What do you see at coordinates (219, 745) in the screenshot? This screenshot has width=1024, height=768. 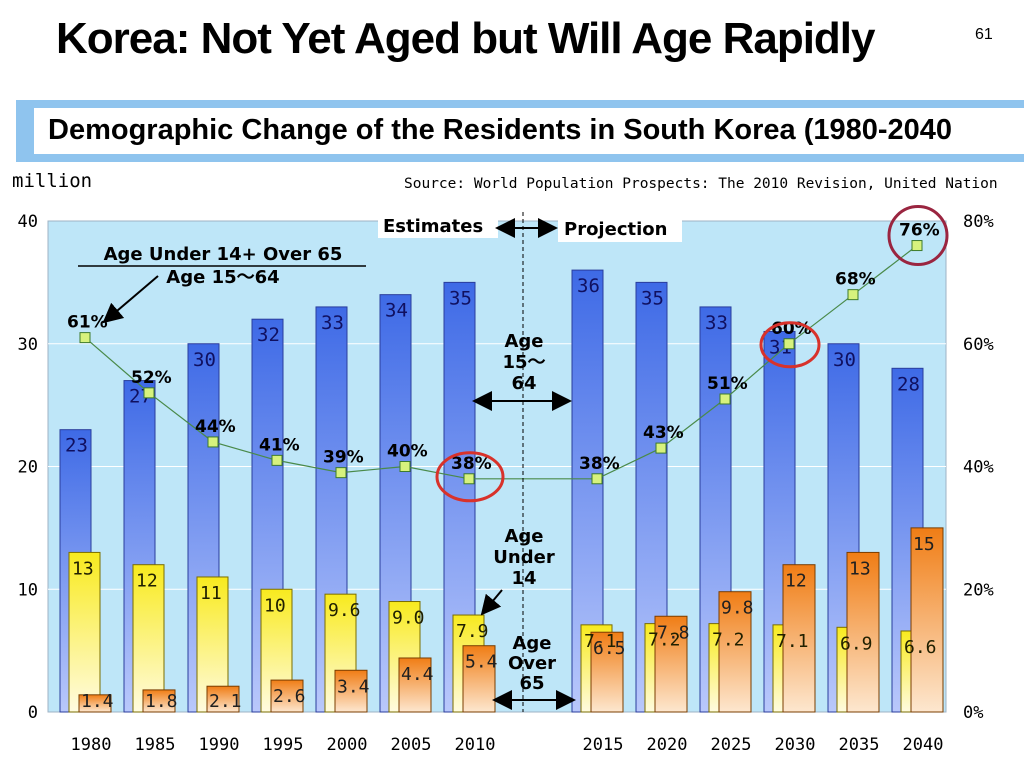 I see `x-tick-label: 1990` at bounding box center [219, 745].